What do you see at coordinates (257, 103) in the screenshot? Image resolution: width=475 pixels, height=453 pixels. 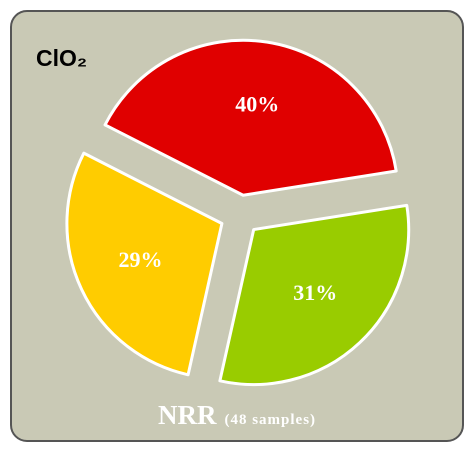 I see `slice-label: 40%` at bounding box center [257, 103].